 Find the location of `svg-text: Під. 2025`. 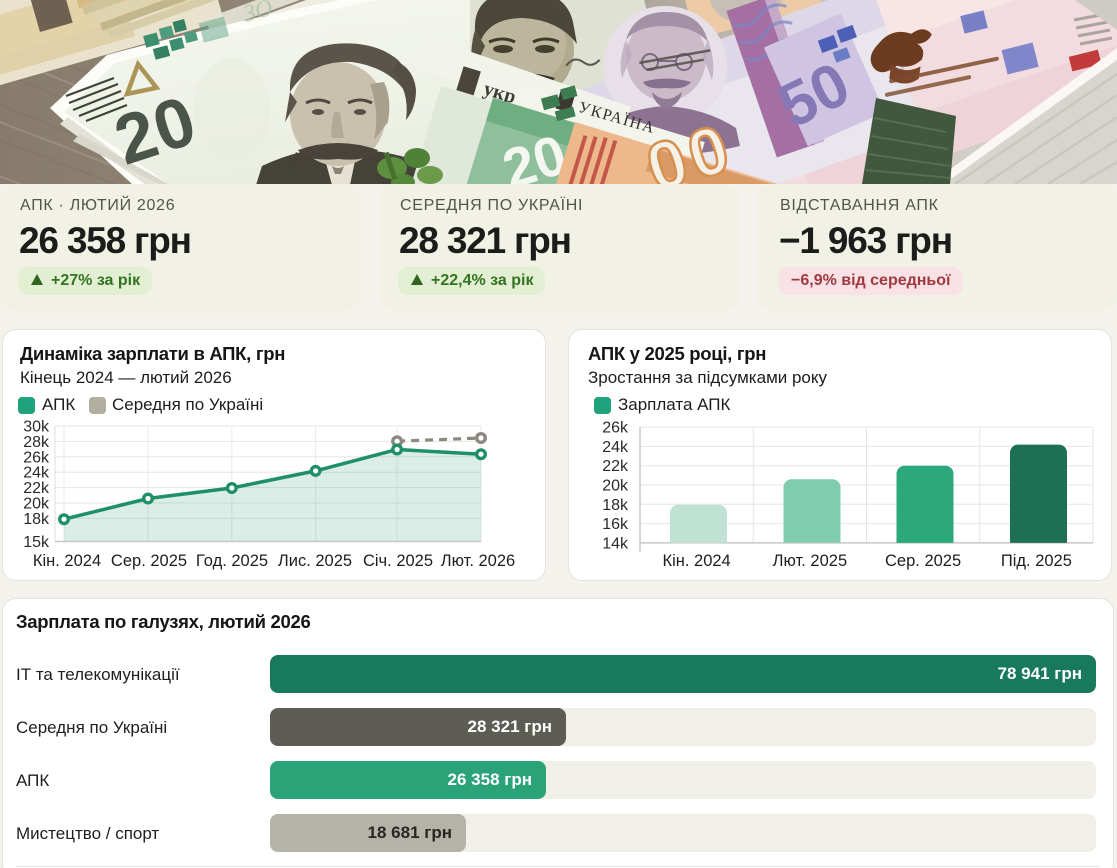

svg-text: Під. 2025 is located at coordinates (1036, 561).